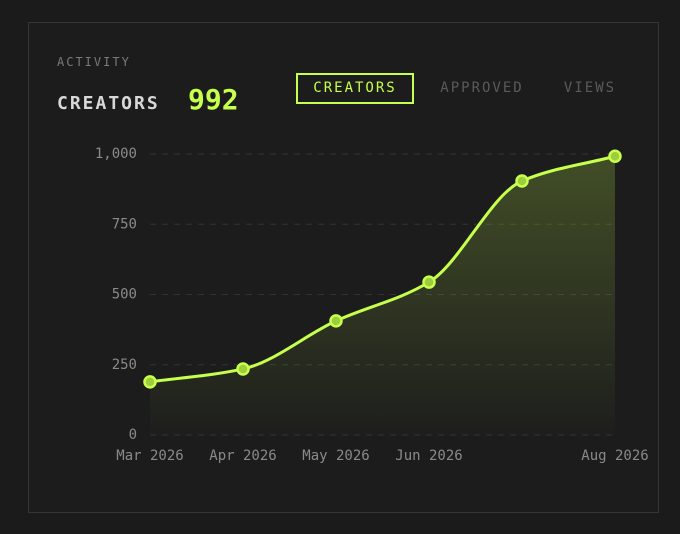  What do you see at coordinates (124, 365) in the screenshot?
I see `y-tick-label: 250` at bounding box center [124, 365].